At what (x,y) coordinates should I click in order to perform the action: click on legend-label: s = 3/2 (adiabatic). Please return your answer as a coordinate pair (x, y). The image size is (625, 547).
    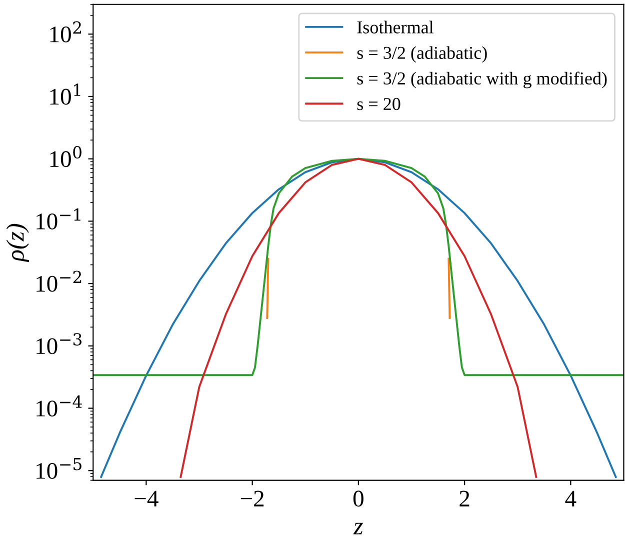
    Looking at the image, I should click on (422, 54).